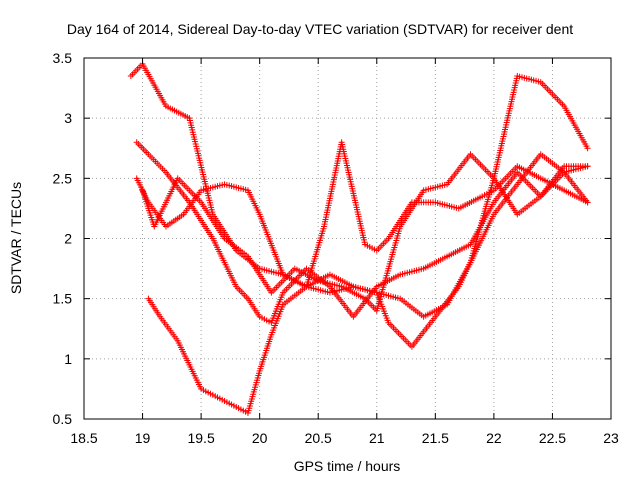  What do you see at coordinates (83, 438) in the screenshot?
I see `x-tick-label: 18.5` at bounding box center [83, 438].